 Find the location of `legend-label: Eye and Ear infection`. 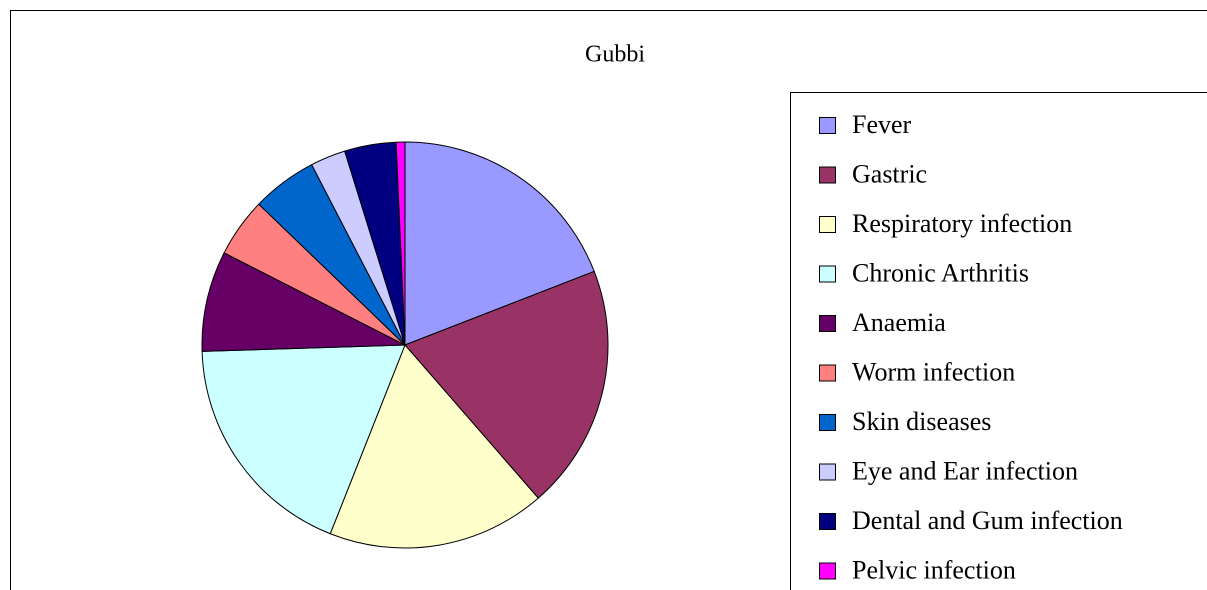

legend-label: Eye and Ear infection is located at coordinates (965, 470).